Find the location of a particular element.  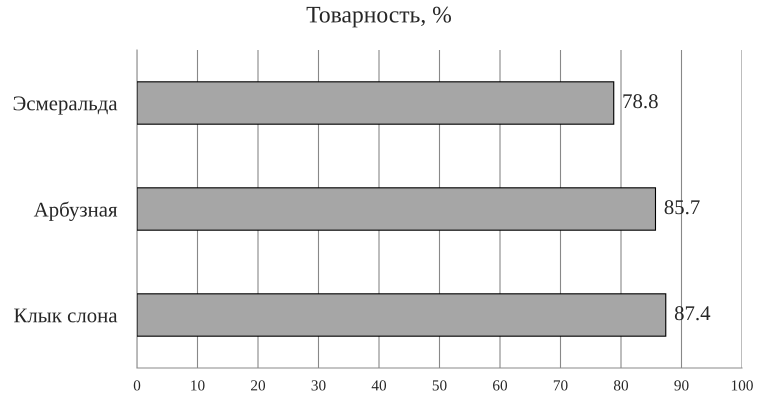

data-label: 78.8 is located at coordinates (640, 101).